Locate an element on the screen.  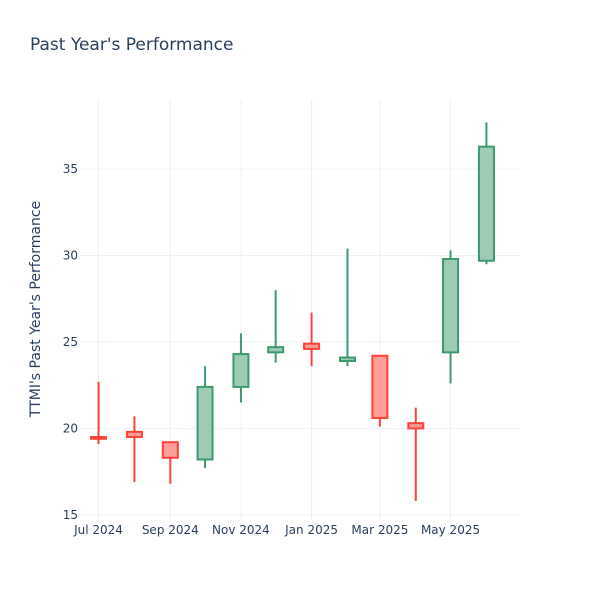
chart-title: Past Year's Performance is located at coordinates (132, 45).